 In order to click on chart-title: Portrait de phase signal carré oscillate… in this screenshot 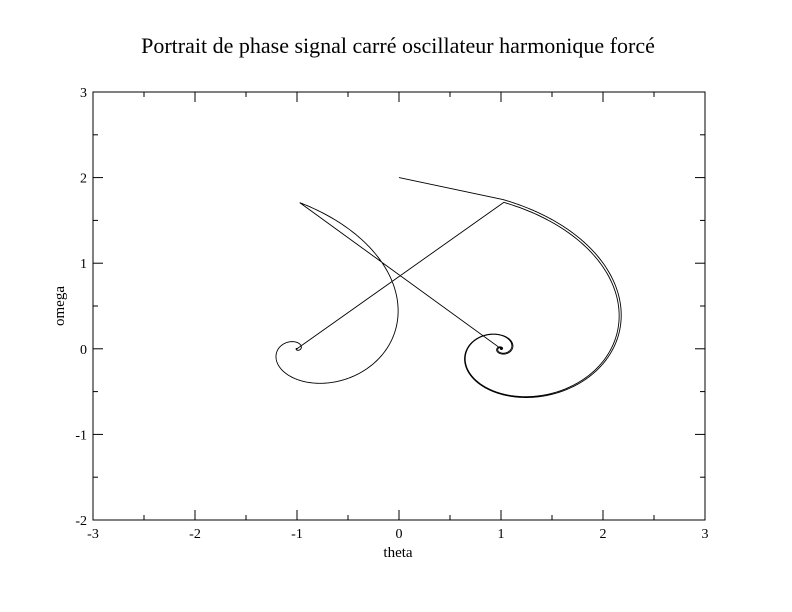, I will do `click(398, 45)`.